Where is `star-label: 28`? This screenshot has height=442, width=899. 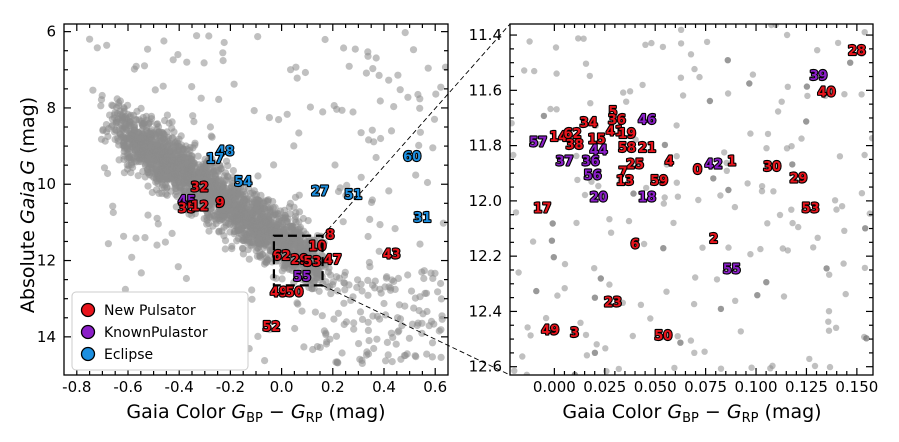 star-label: 28 is located at coordinates (857, 51).